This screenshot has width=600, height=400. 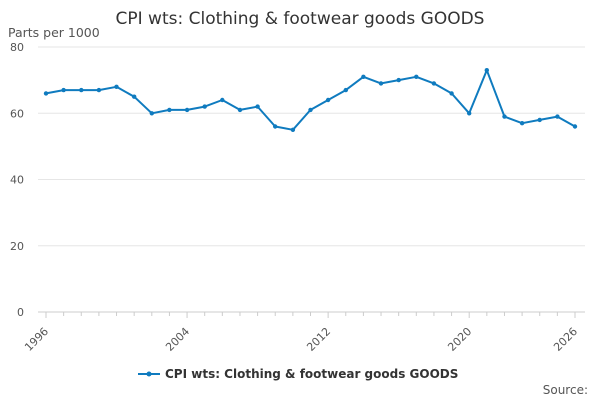 What do you see at coordinates (565, 339) in the screenshot?
I see `x-tick-label: 2026` at bounding box center [565, 339].